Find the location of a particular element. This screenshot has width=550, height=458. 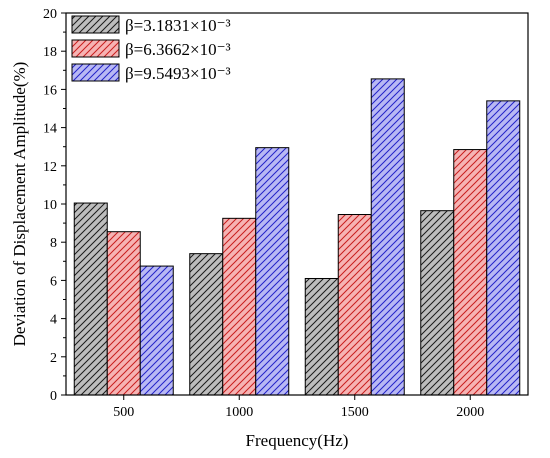

y-axis-label: Deviation of Displacement Amplitude(%) is located at coordinates (19, 204).